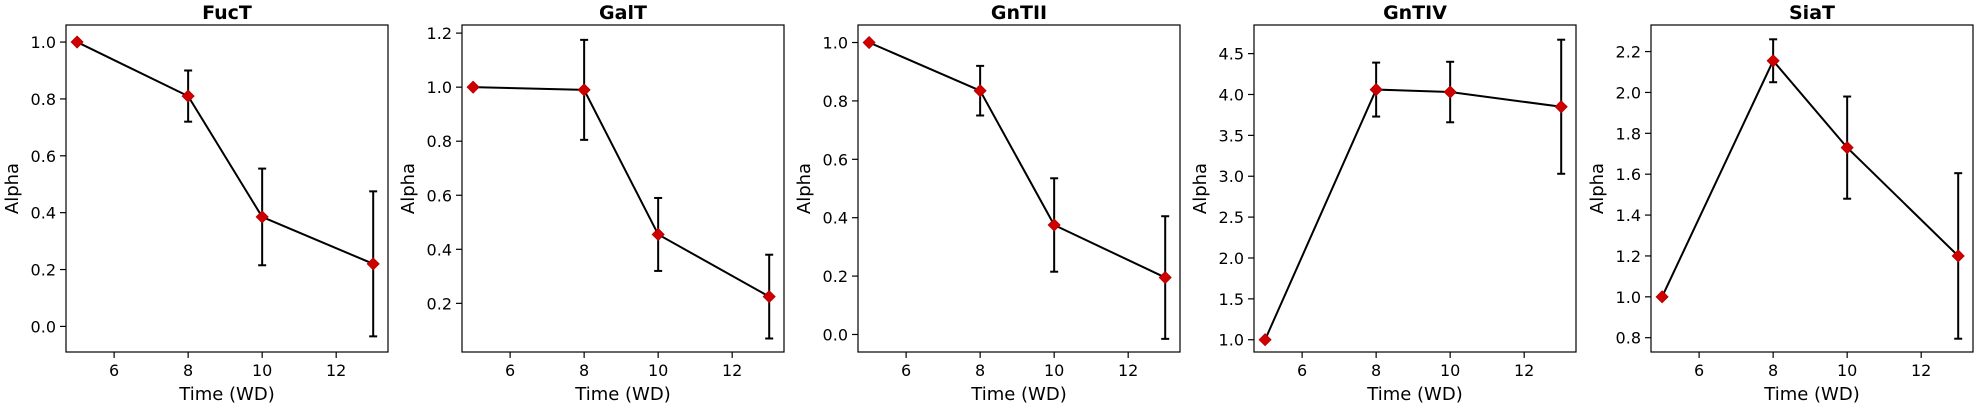 The width and height of the screenshot is (1980, 409). I want to click on y-tick-label: 1.2, so click(439, 33).